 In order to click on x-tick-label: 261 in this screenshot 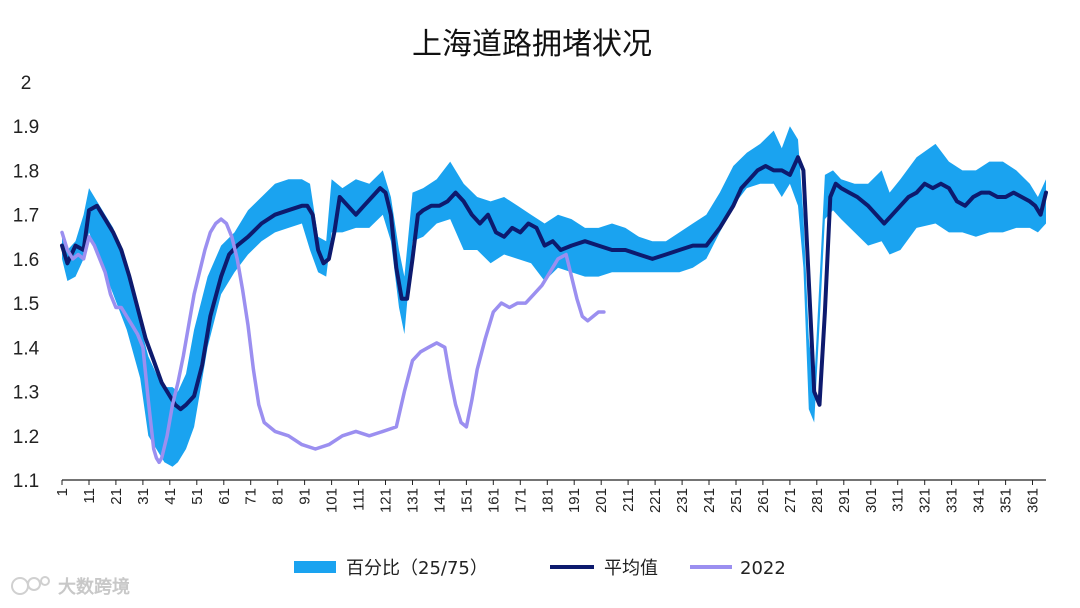, I will do `click(763, 500)`.